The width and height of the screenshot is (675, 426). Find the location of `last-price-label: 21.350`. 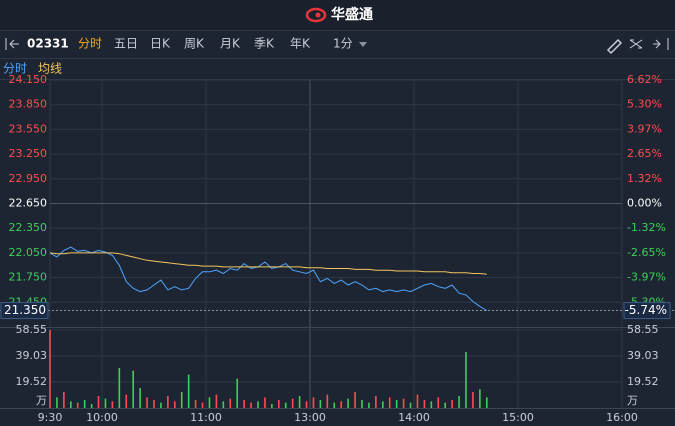

last-price-label: 21.350 is located at coordinates (25, 310).